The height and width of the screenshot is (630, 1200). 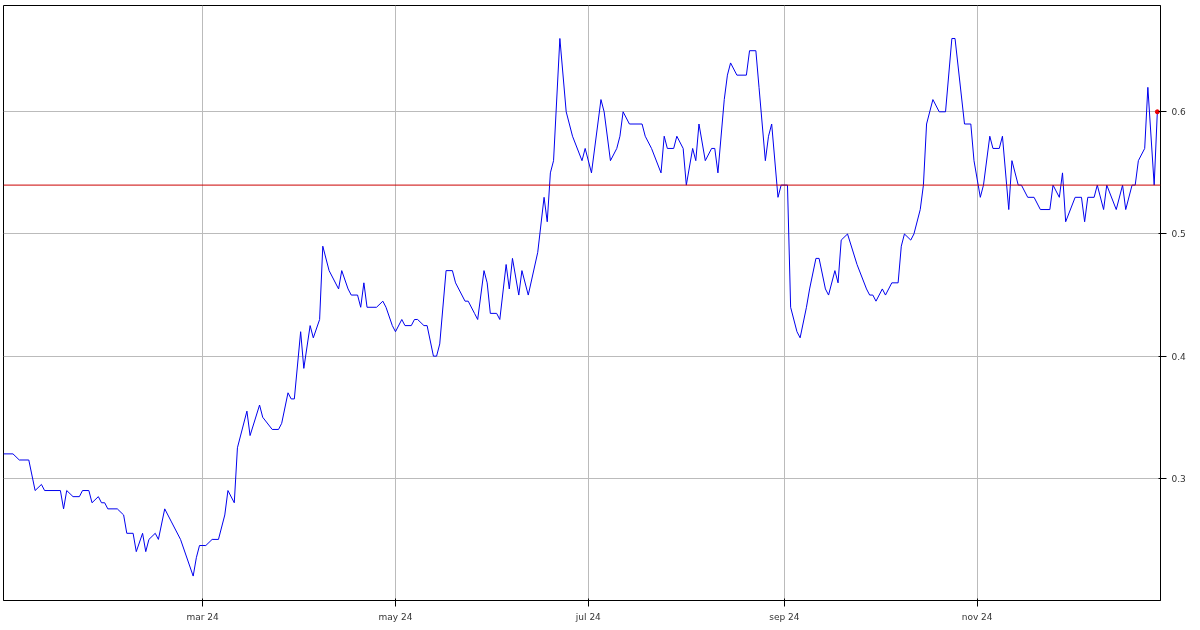 What do you see at coordinates (588, 616) in the screenshot?
I see `x-tick-label: jul 24` at bounding box center [588, 616].